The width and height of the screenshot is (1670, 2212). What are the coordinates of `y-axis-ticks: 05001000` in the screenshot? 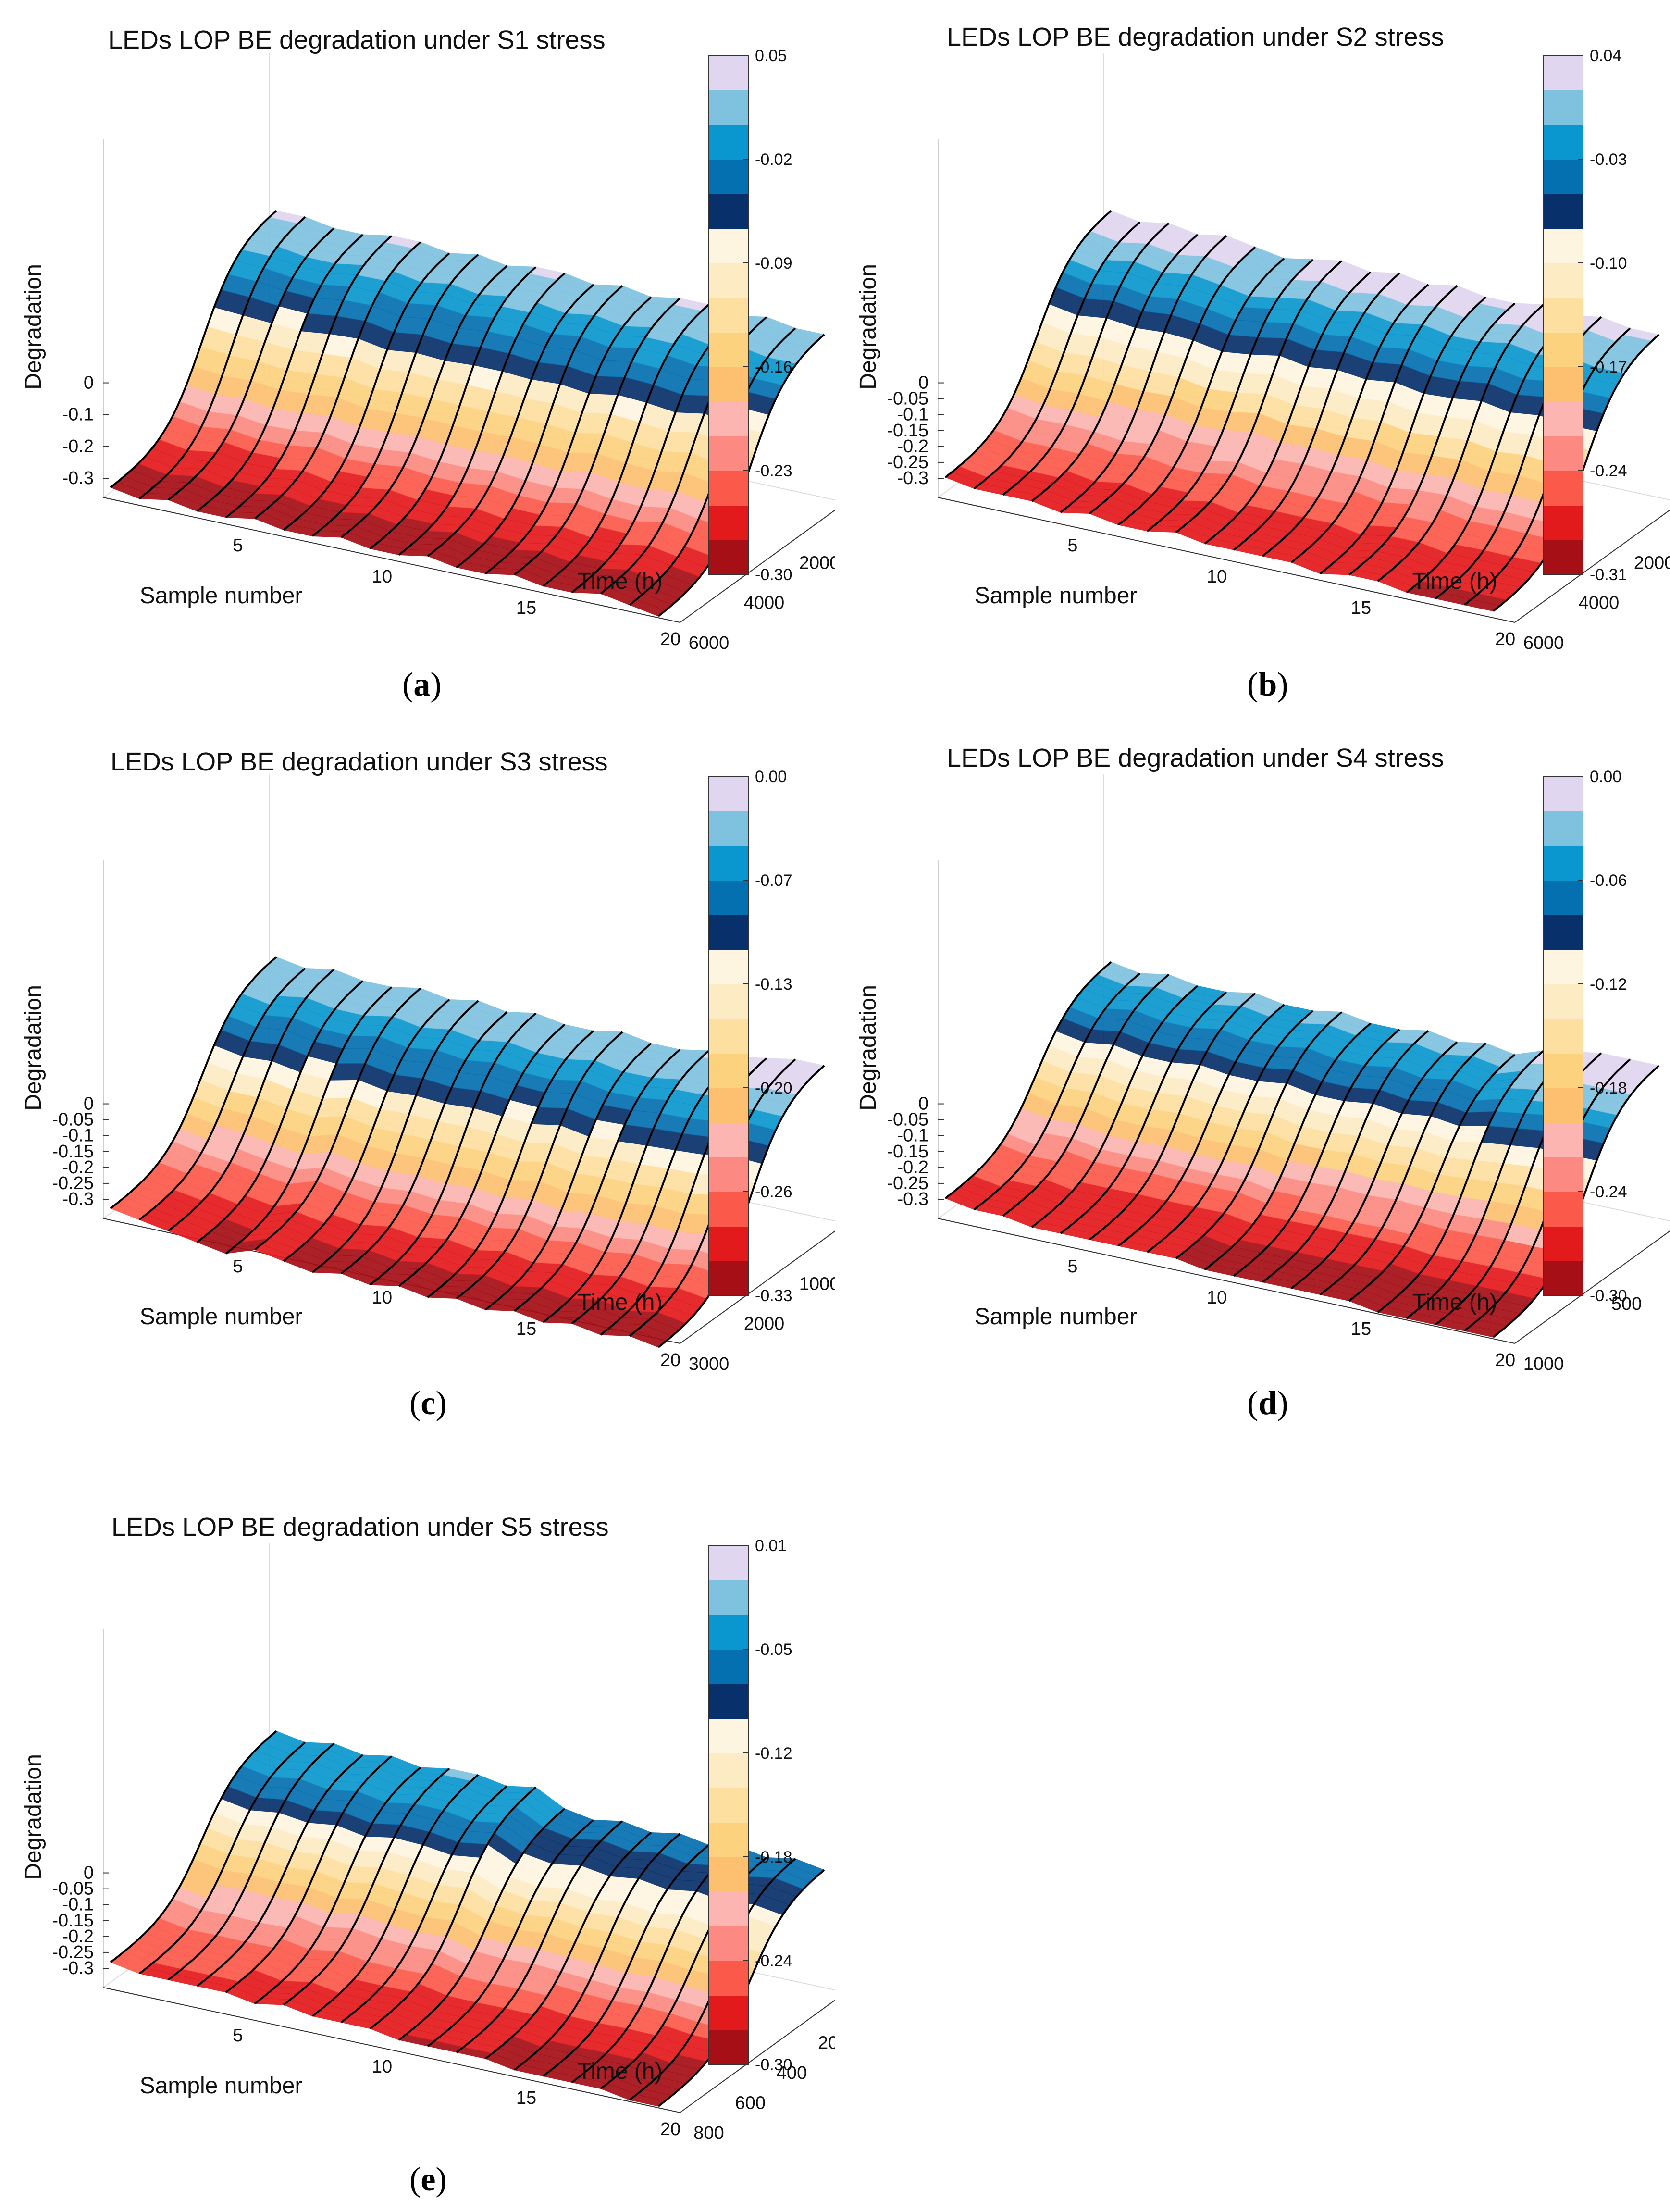 It's located at (1582, 1334).